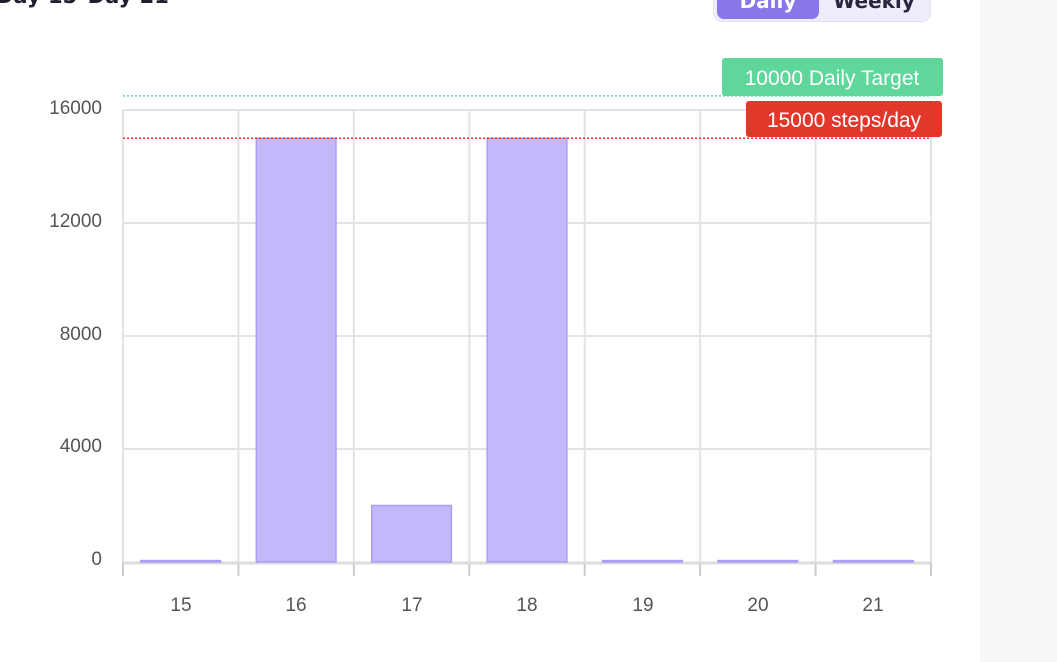 This screenshot has width=1057, height=662. I want to click on y-axis-labels: 16000 12000 8000 4000 0, so click(75, 334).